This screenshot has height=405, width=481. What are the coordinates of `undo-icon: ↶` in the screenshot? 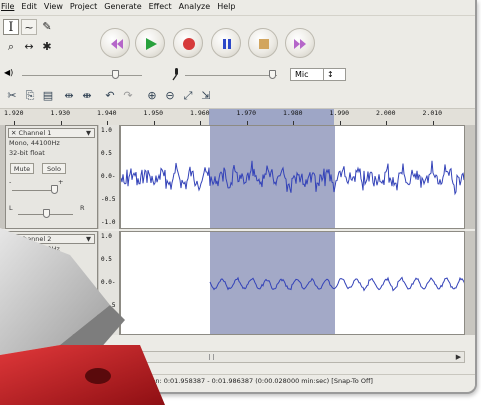 It's located at (110, 95).